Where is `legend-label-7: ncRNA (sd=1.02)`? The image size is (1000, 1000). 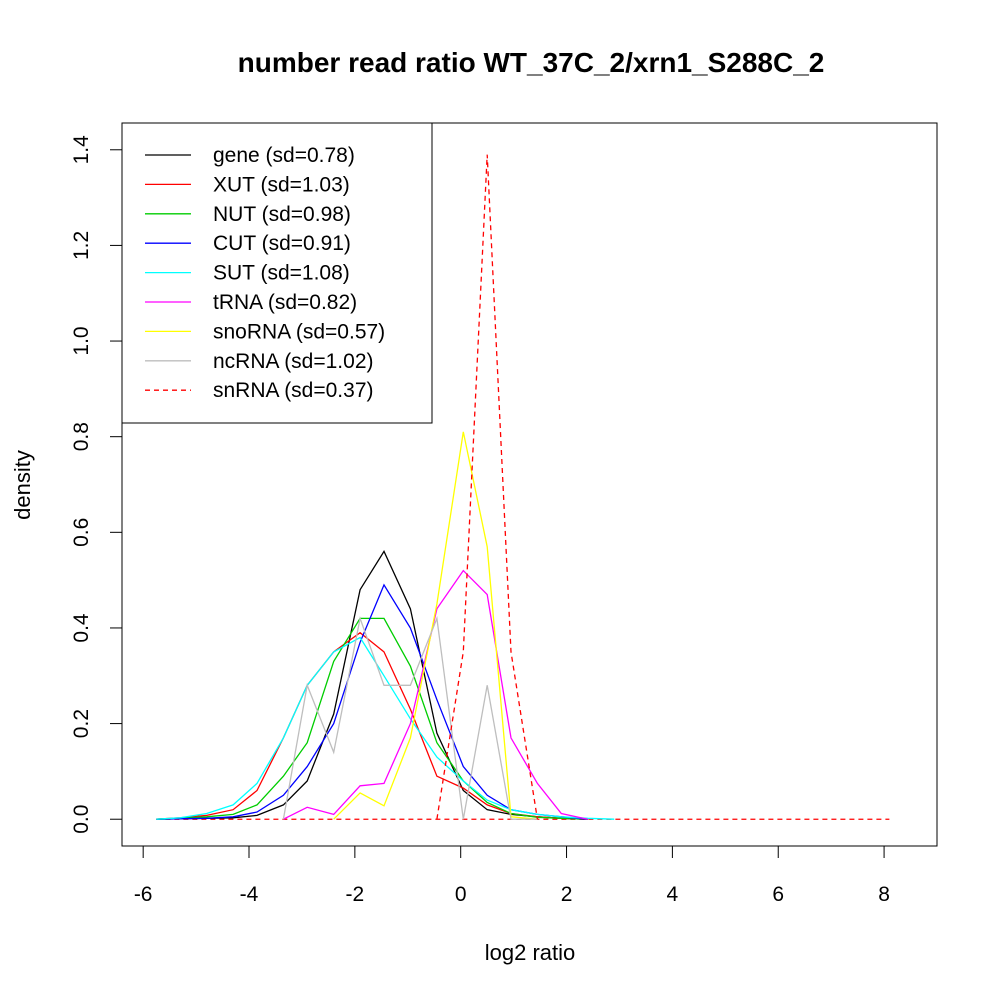 legend-label-7: ncRNA (sd=1.02) is located at coordinates (293, 361).